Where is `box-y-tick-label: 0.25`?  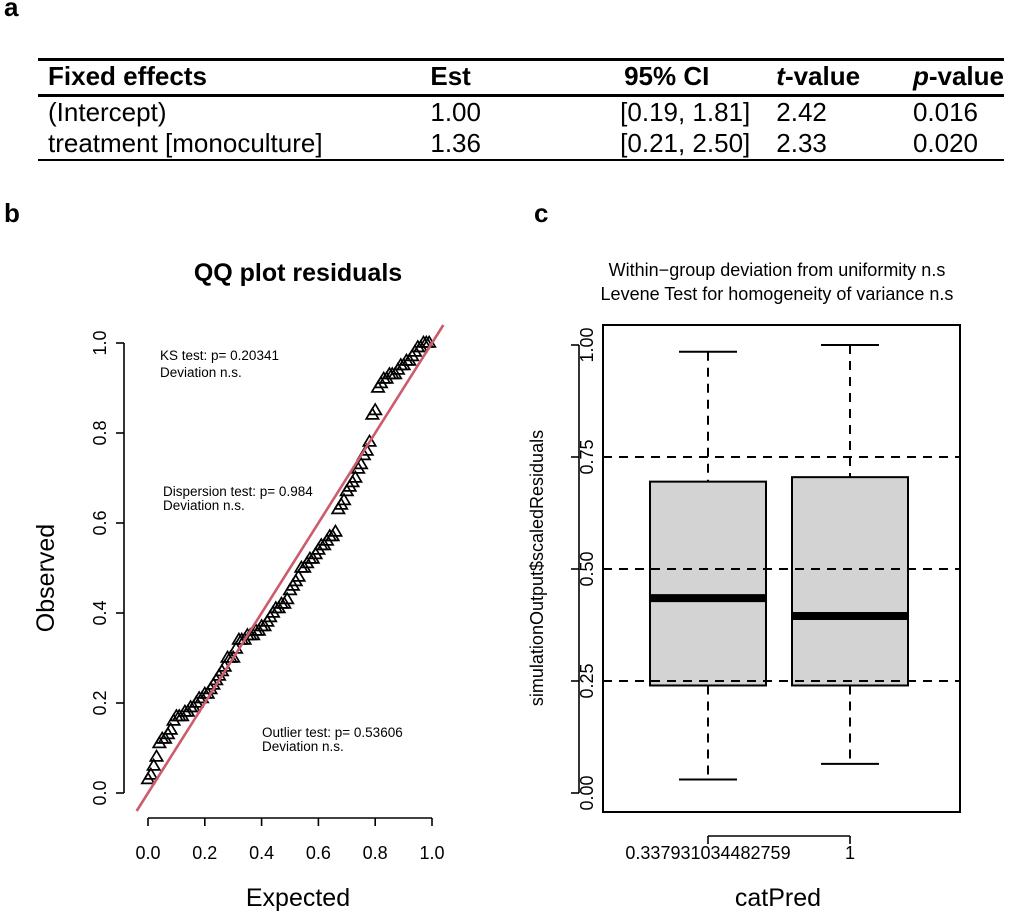 box-y-tick-label: 0.25 is located at coordinates (587, 680).